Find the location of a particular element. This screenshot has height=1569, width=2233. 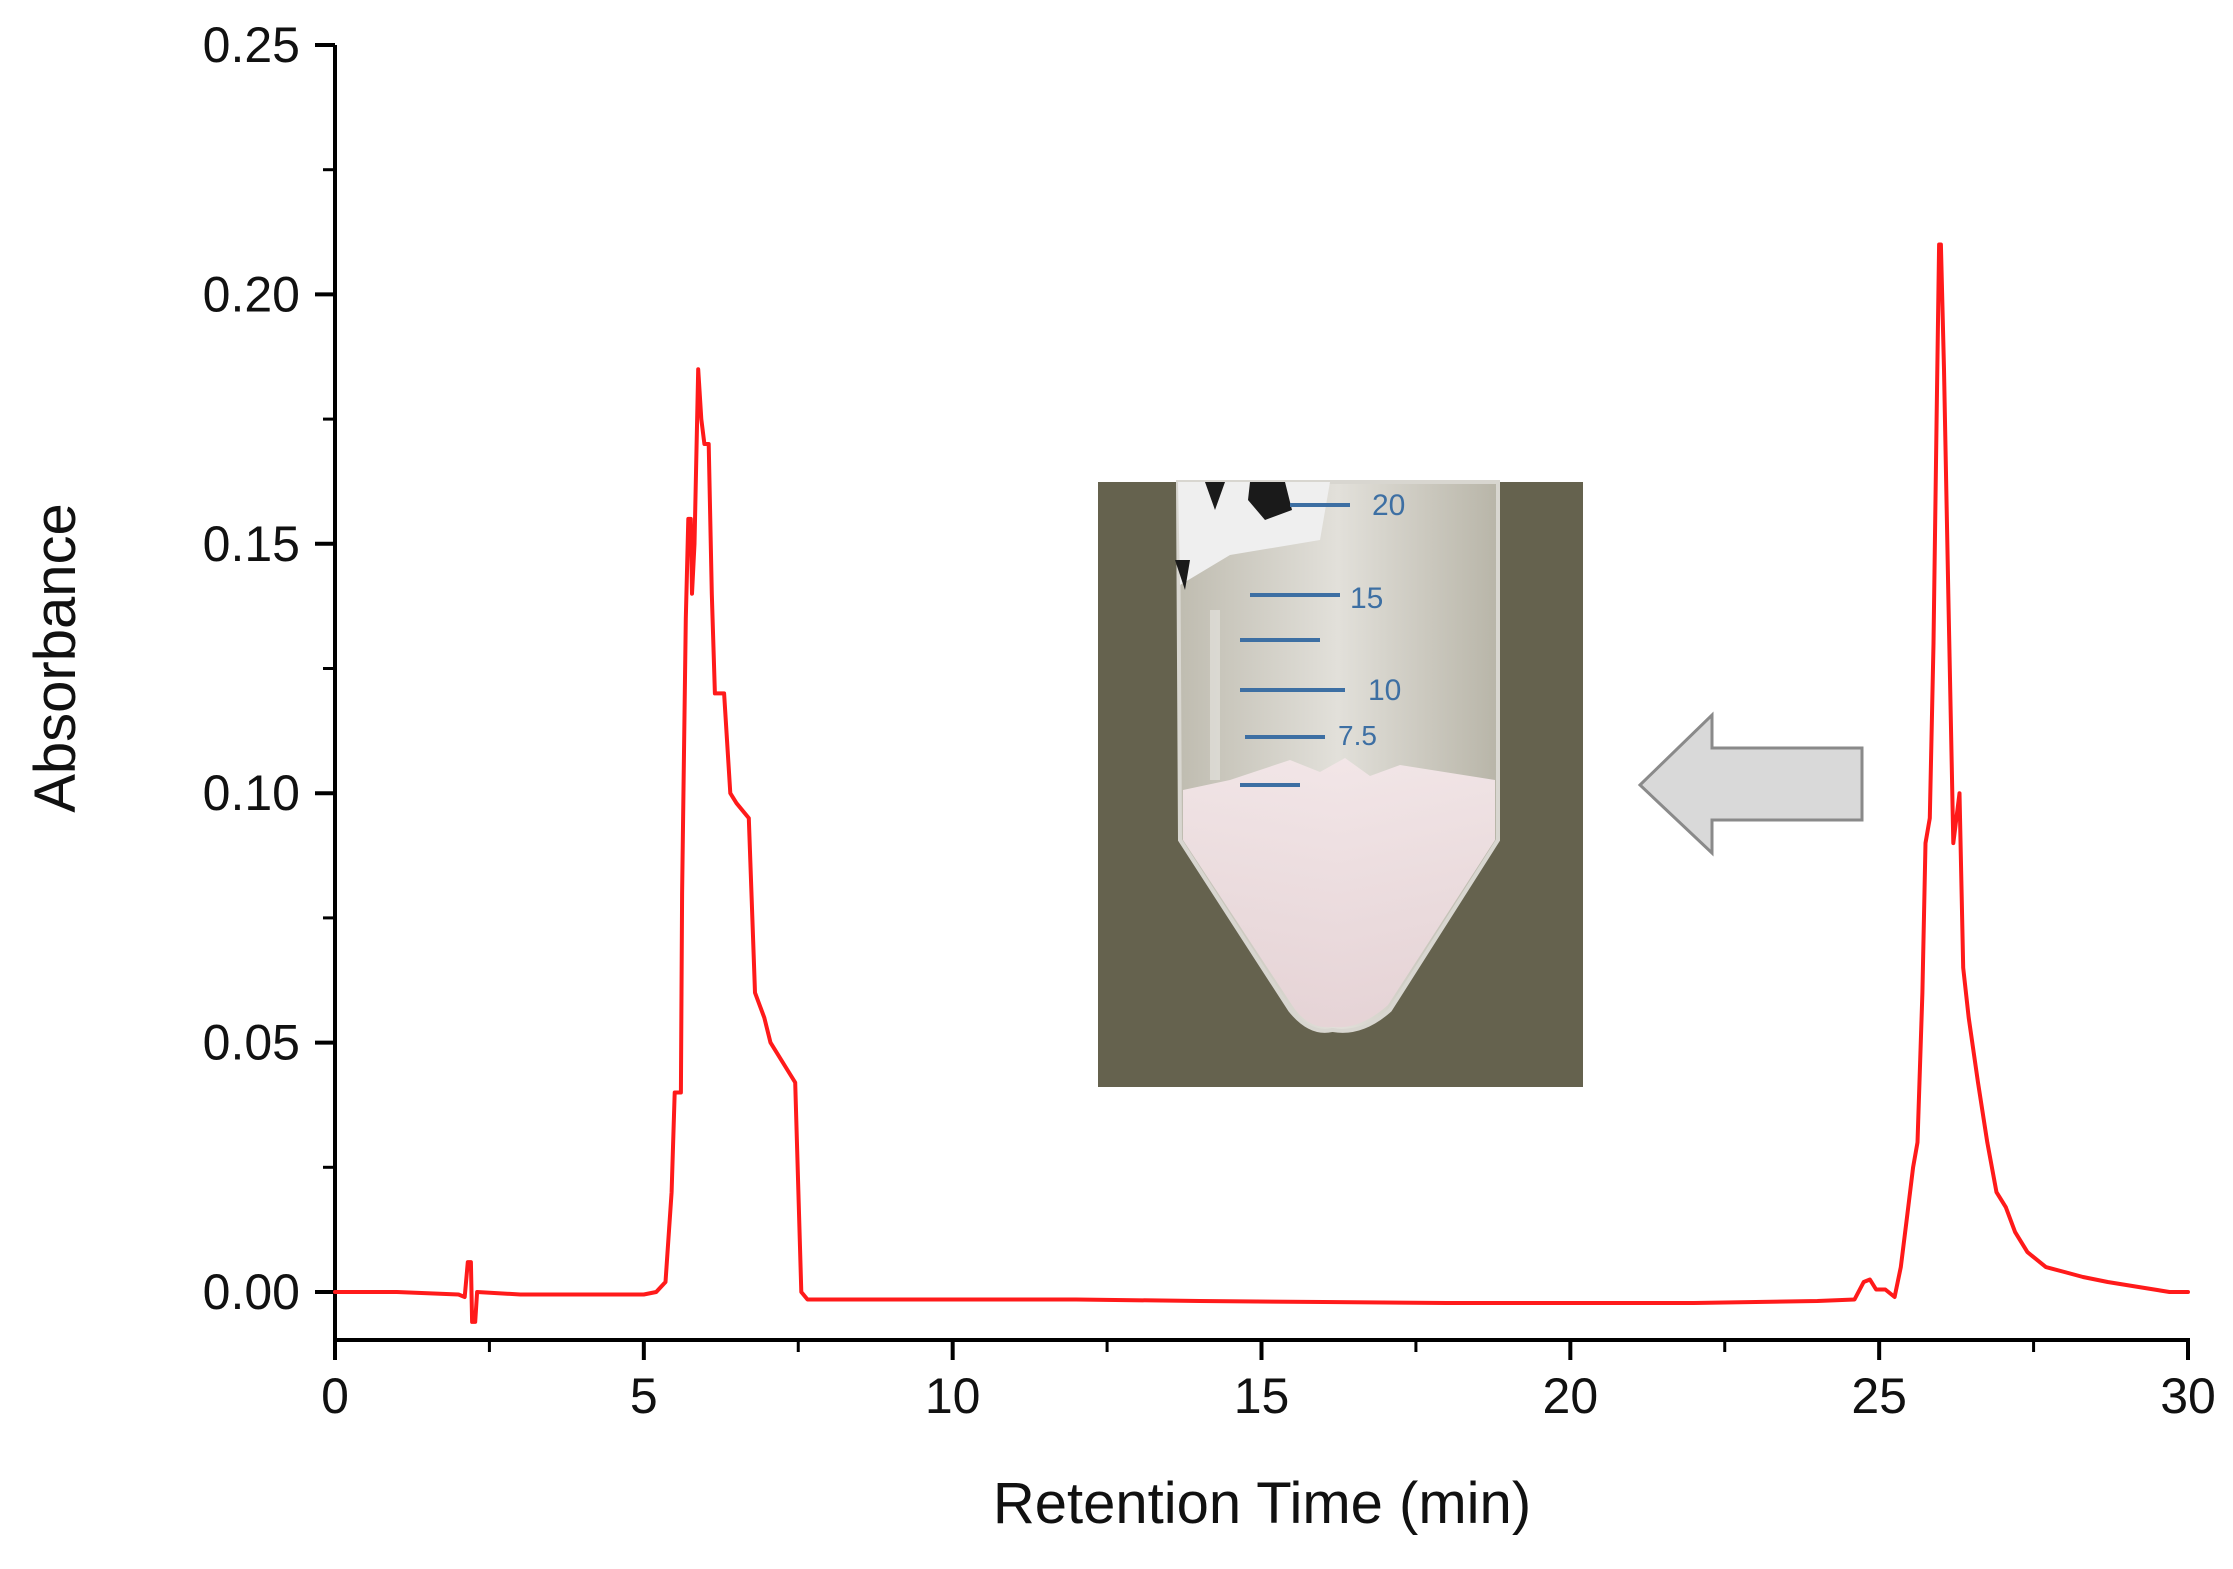

left-arrow-icon is located at coordinates (1750, 784).